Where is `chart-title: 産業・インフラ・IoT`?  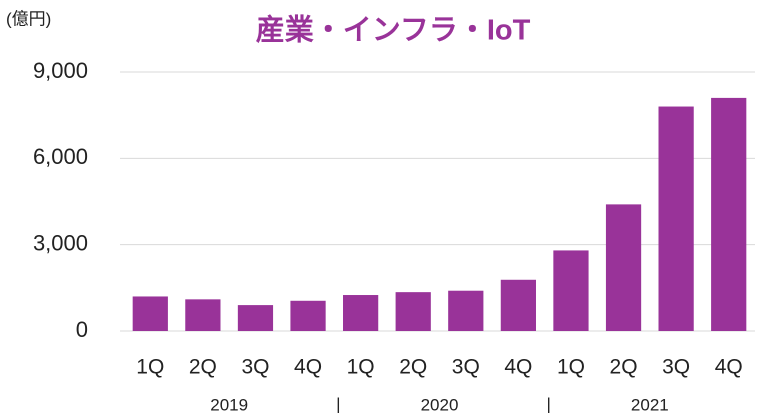 chart-title: 産業・インフラ・IoT is located at coordinates (393, 30).